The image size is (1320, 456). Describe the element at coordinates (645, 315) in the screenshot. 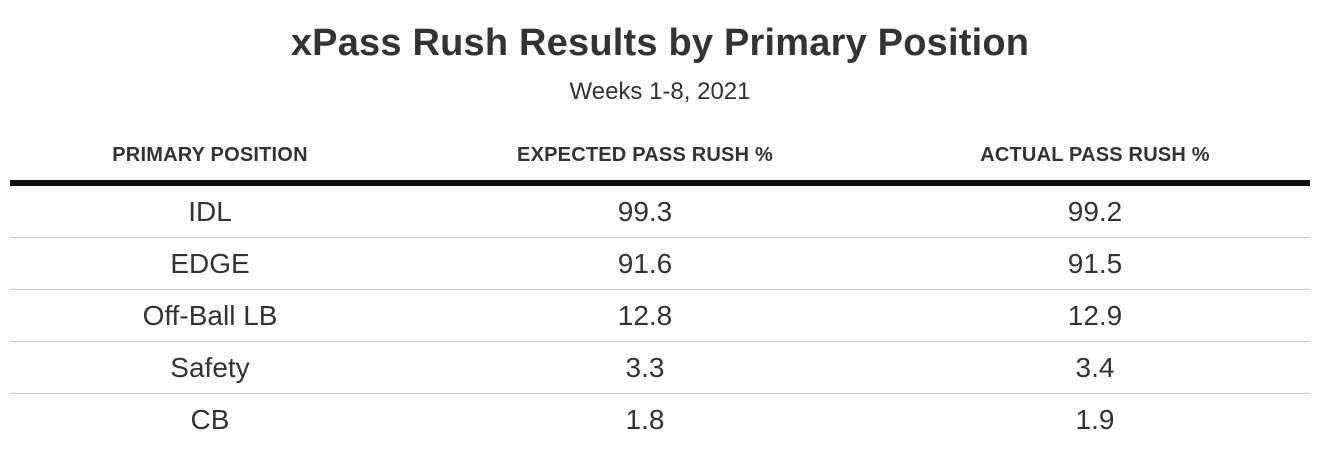

I see `expected-value-cell: 12.8` at that location.